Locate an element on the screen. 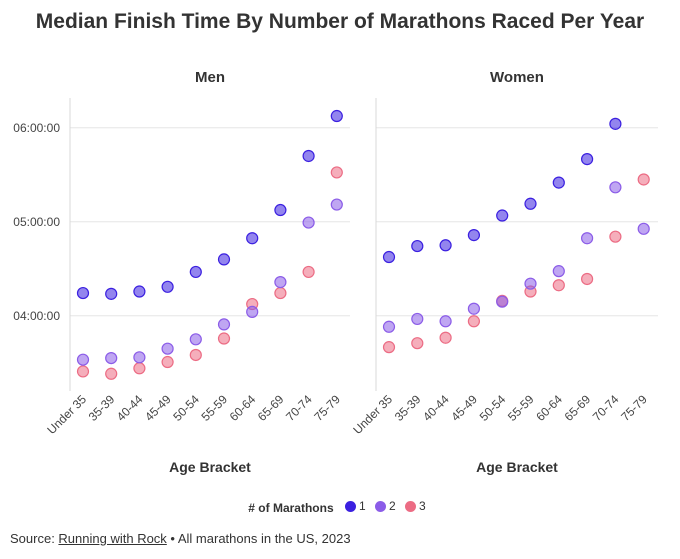 This screenshot has width=680, height=559. legend-item-1: 1 is located at coordinates (355, 506).